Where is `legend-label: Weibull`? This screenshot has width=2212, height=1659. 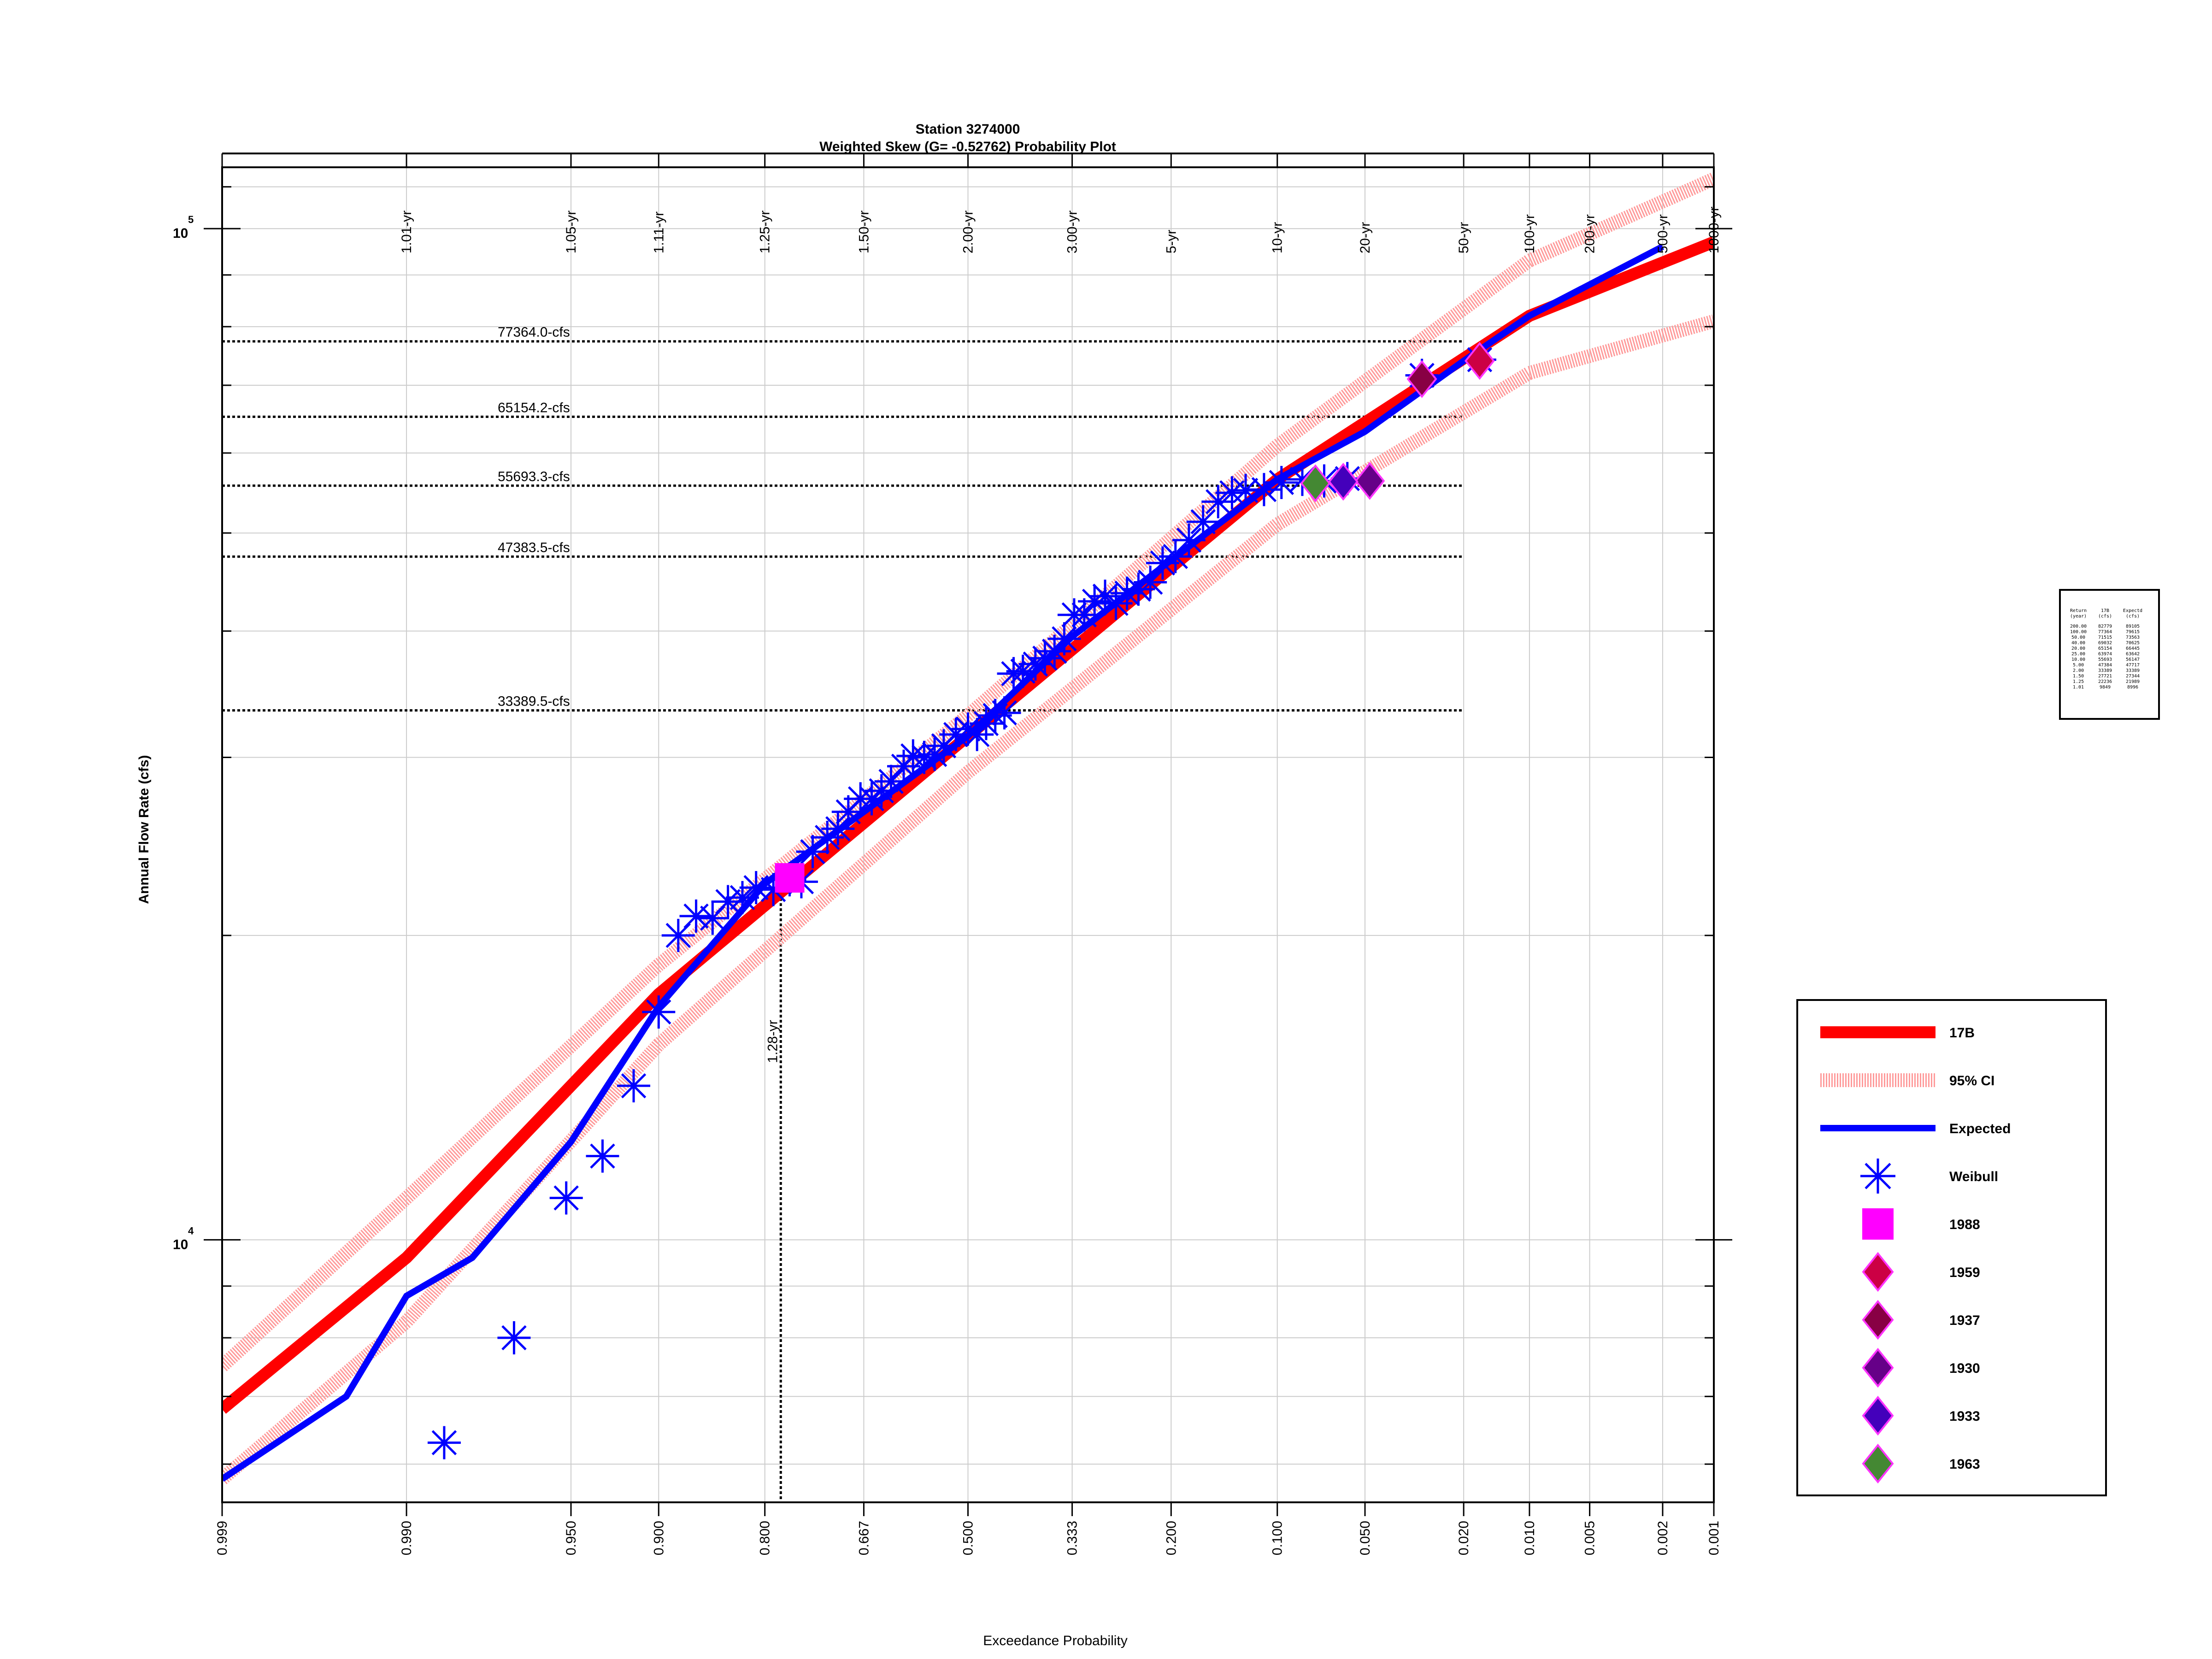 legend-label: Weibull is located at coordinates (1973, 1176).